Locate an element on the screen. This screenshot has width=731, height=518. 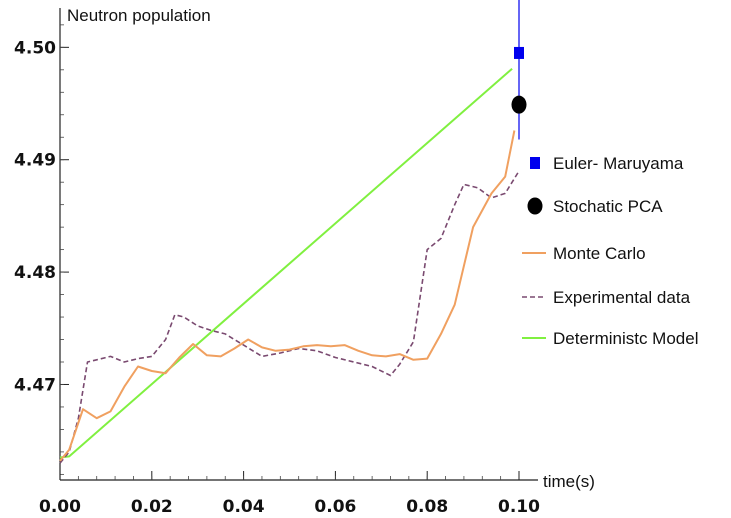
legend-label-euler-maruyama: Euler- Maruyama is located at coordinates (618, 163).